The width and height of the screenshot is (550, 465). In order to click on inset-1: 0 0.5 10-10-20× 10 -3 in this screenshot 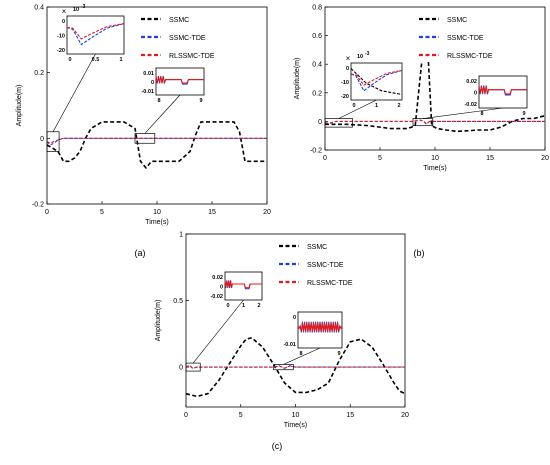, I will do `click(91, 33)`.